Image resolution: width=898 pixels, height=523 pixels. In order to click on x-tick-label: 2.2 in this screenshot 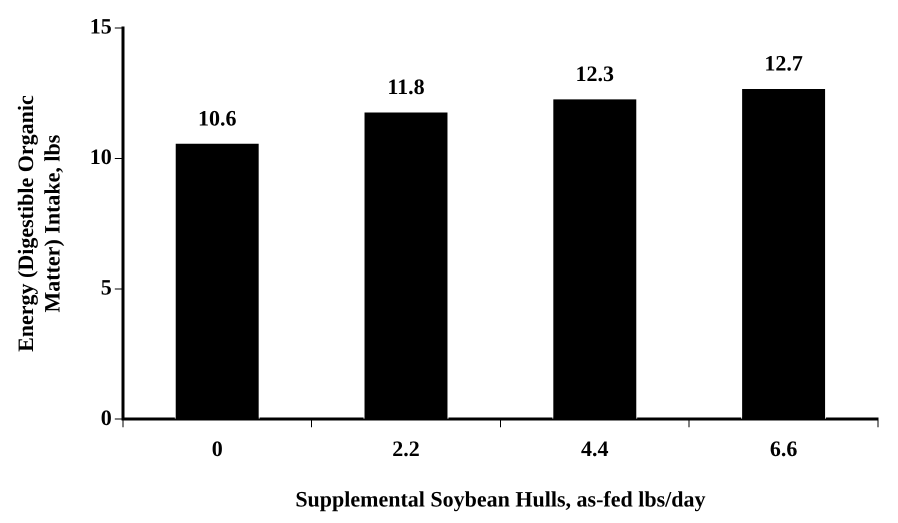, I will do `click(406, 449)`.